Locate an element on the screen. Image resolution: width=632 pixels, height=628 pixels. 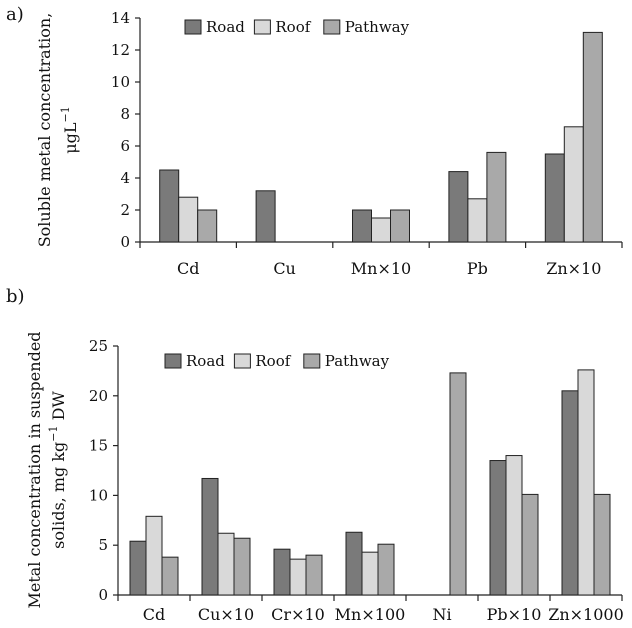
chart-a-y-tick-label: 2 is located at coordinates (125, 210).